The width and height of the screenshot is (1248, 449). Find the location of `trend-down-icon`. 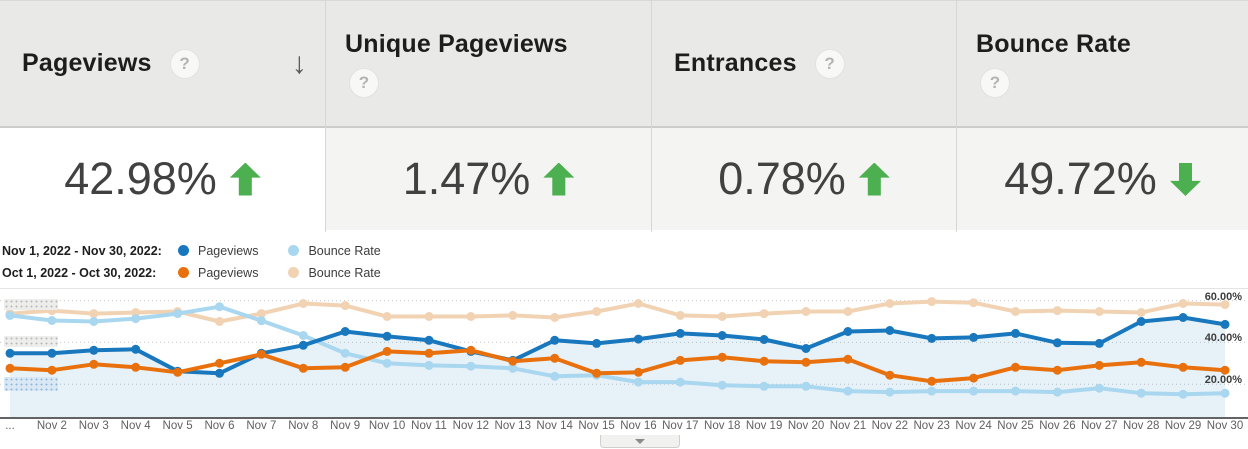

trend-down-icon is located at coordinates (1185, 179).